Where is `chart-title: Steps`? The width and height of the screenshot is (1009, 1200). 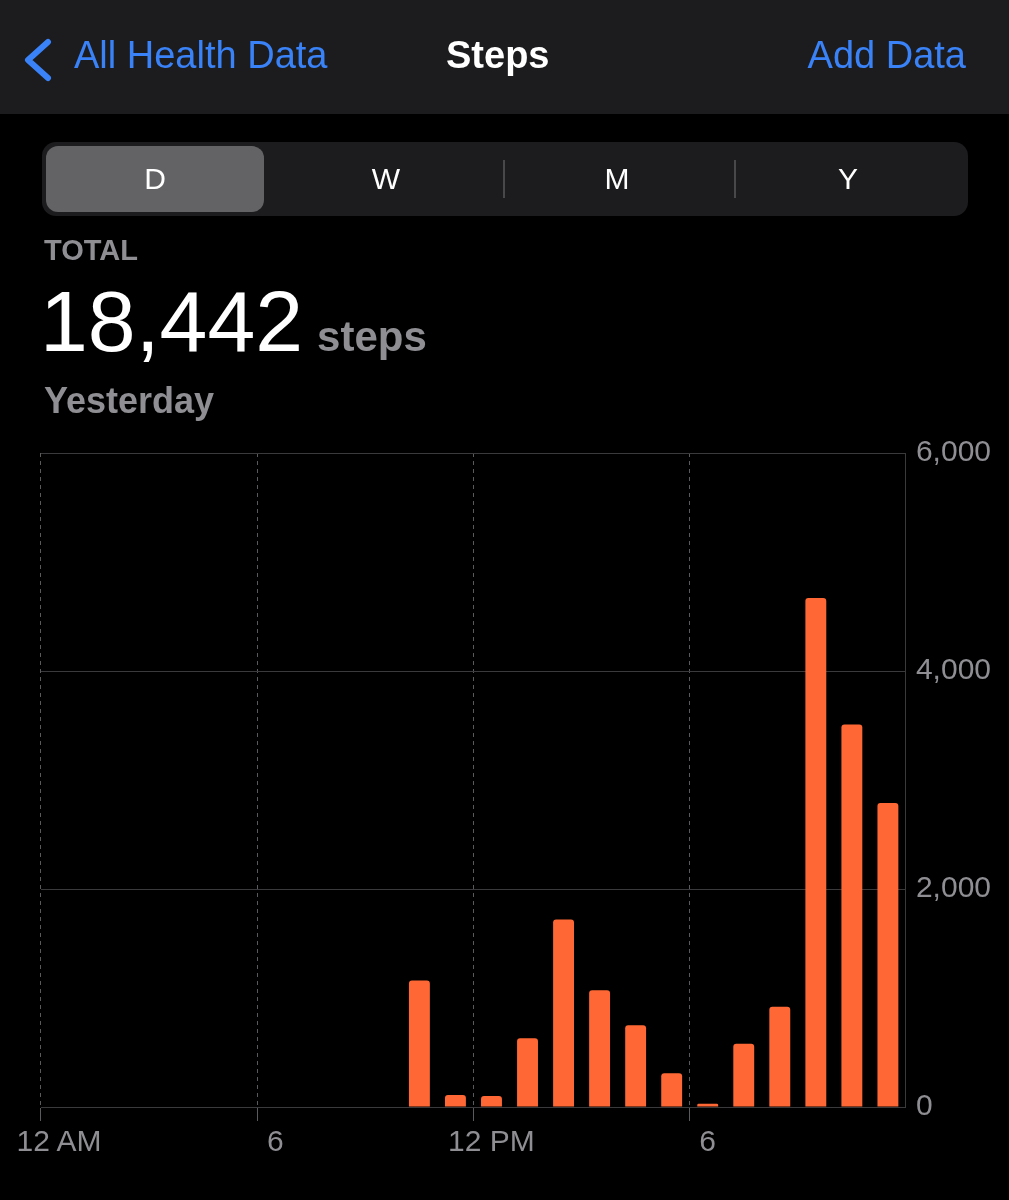 chart-title: Steps is located at coordinates (498, 55).